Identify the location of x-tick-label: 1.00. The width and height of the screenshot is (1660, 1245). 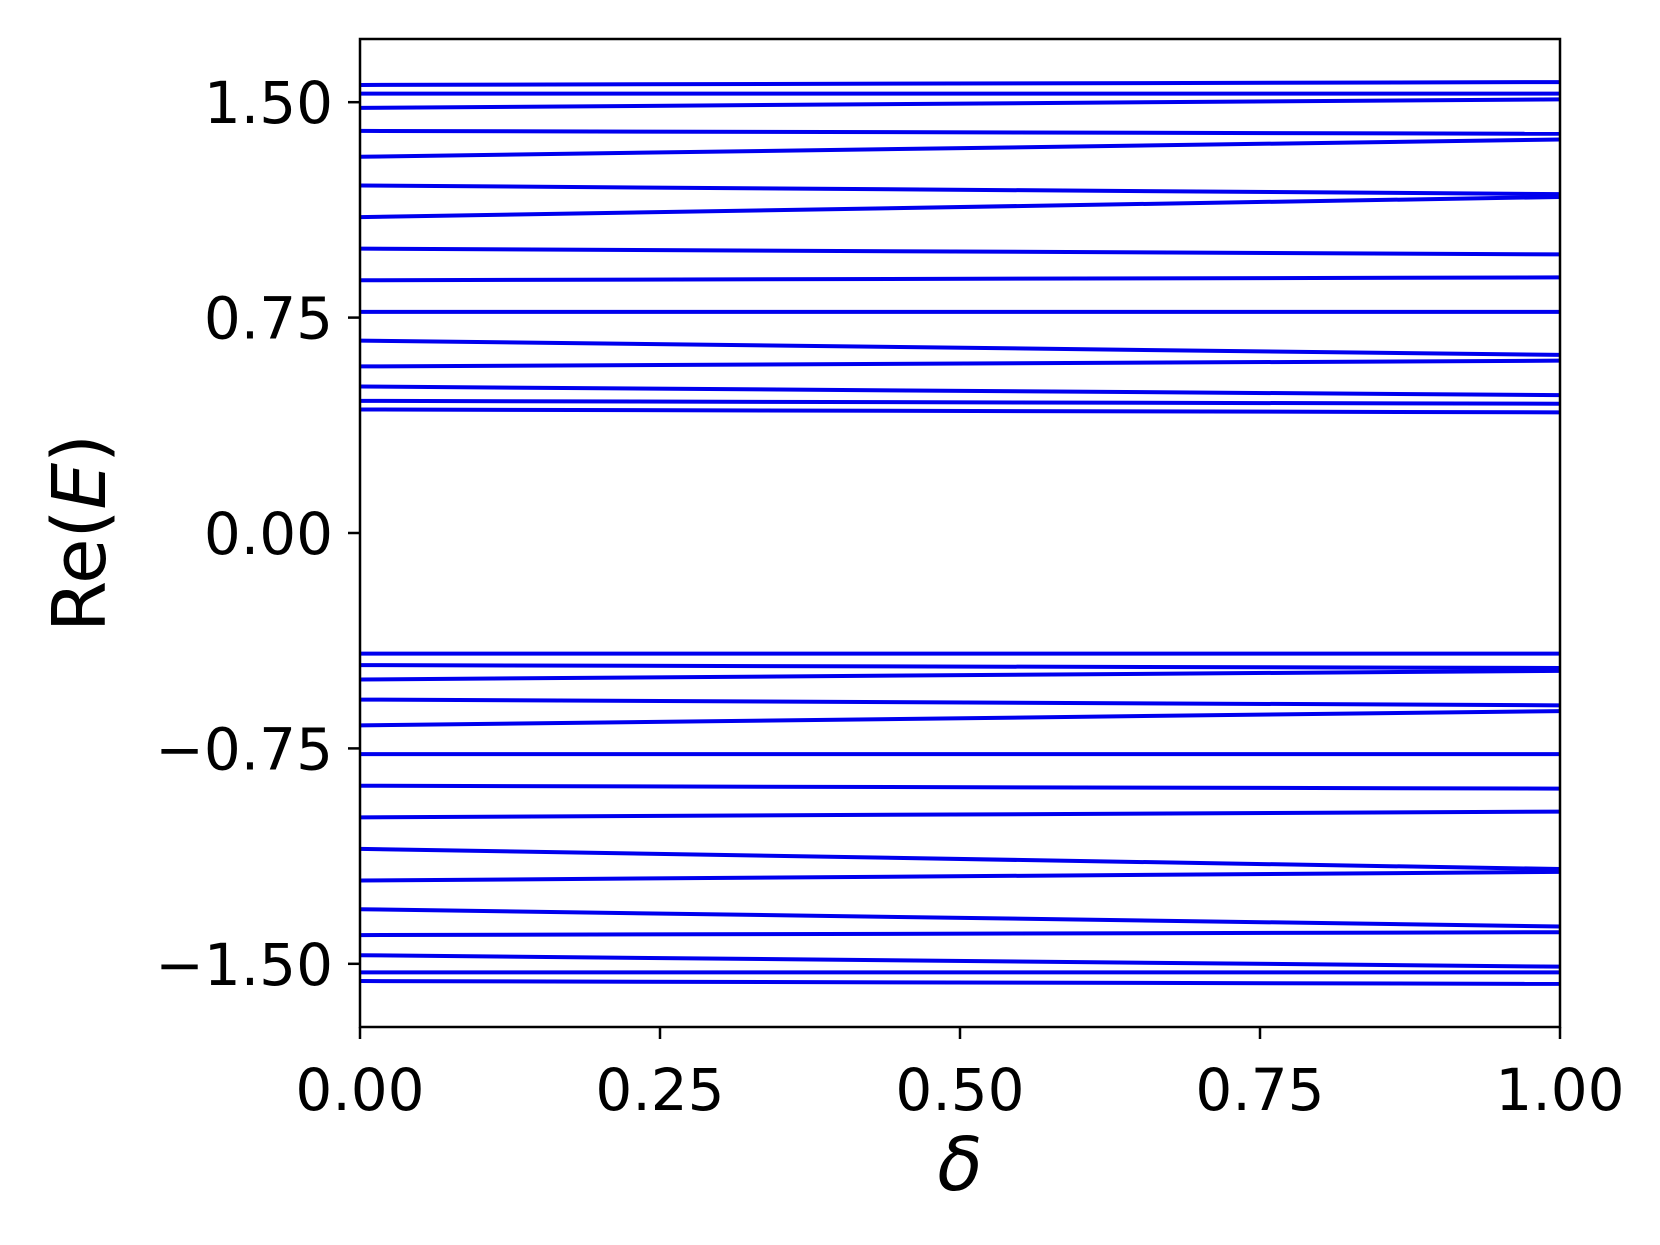
(1559, 1090).